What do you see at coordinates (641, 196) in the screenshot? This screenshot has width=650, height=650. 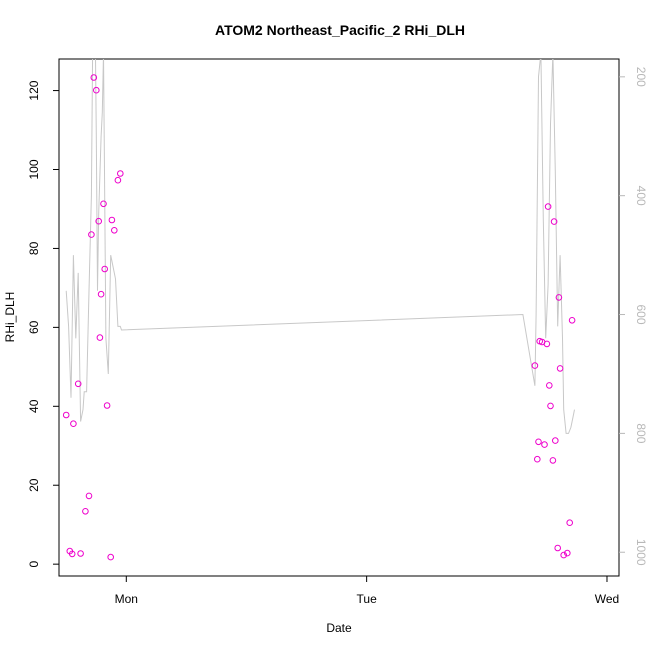 I see `y2-tick-label: 400` at bounding box center [641, 196].